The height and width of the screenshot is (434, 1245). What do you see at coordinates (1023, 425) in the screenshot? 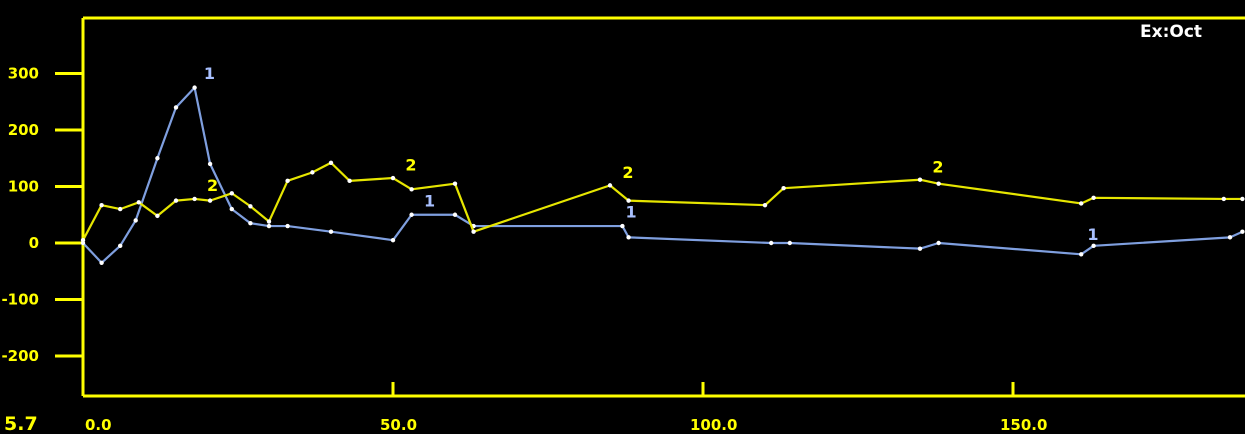
I see `x-tick-label: 150.0` at bounding box center [1023, 425].